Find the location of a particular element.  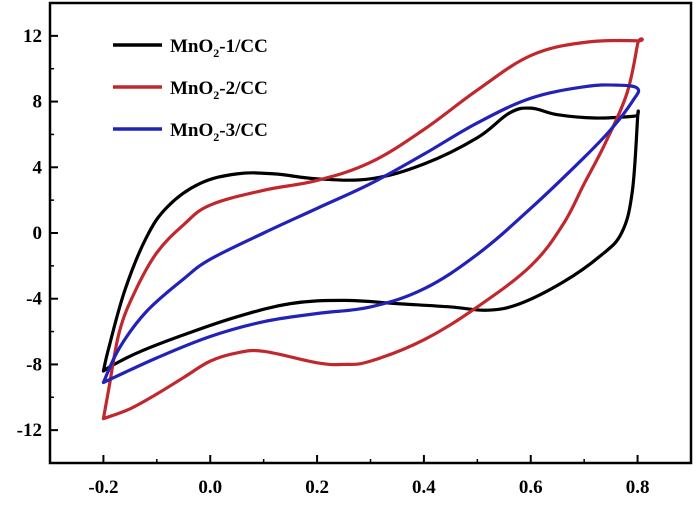

x-tick-label: -0.2 is located at coordinates (103, 487).